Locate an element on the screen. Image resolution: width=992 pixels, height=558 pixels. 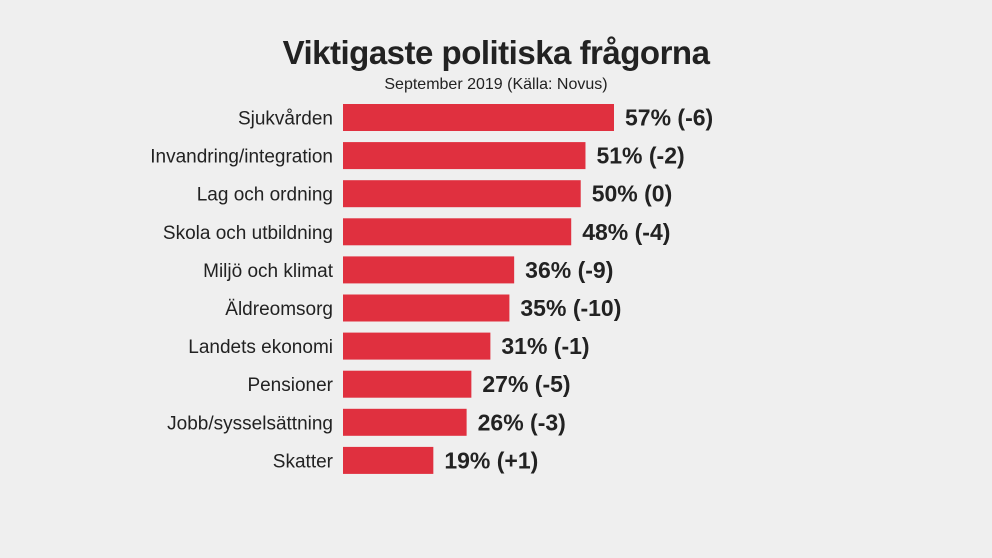
chart-subtitle: September 2019 (Källa: Novus) is located at coordinates (496, 84).